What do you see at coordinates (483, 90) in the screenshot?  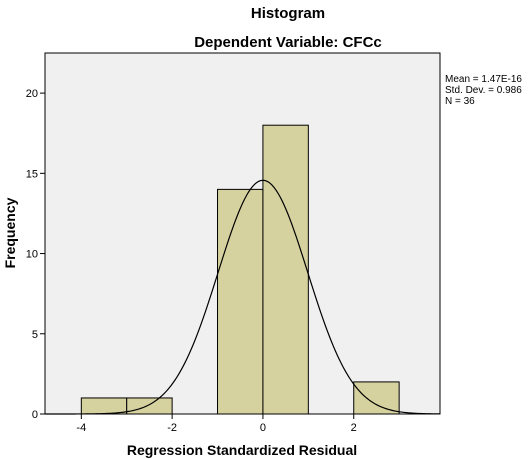 I see `stats-std-dev: Std. Dev. = 0.986` at bounding box center [483, 90].